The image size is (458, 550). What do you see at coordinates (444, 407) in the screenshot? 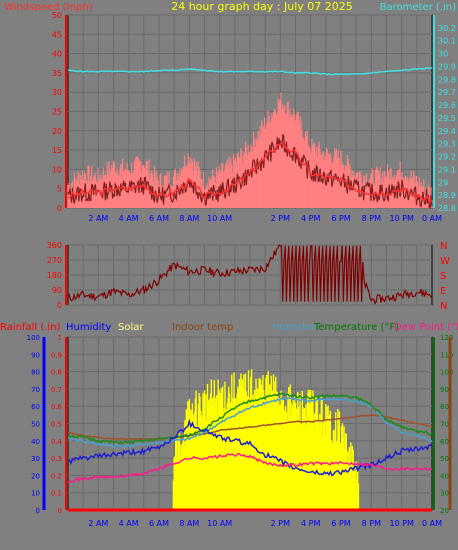
I see `temp-y-tick: 80` at bounding box center [444, 407].